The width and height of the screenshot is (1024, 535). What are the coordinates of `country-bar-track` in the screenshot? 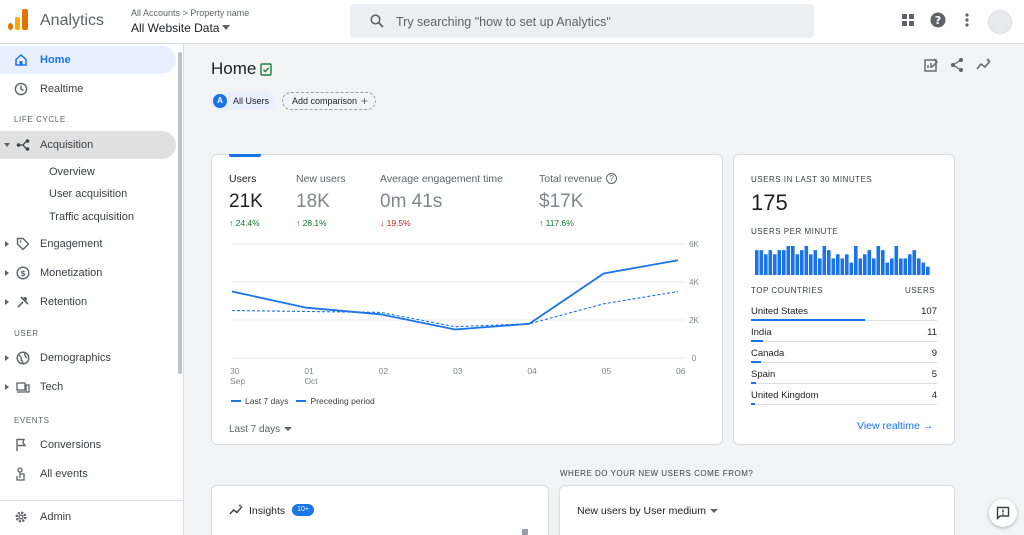 It's located at (844, 341).